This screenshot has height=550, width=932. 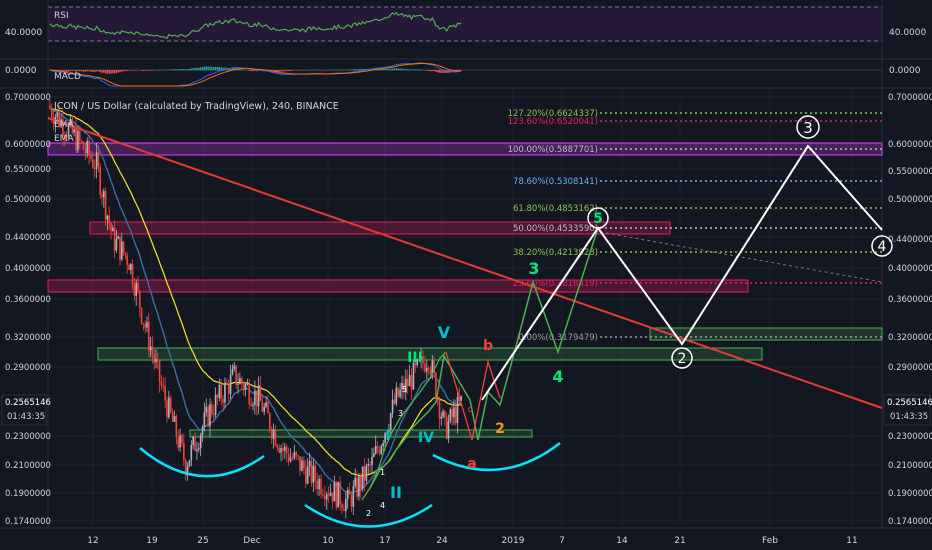 I want to click on ema-legend-2: EMA, so click(x=64, y=139).